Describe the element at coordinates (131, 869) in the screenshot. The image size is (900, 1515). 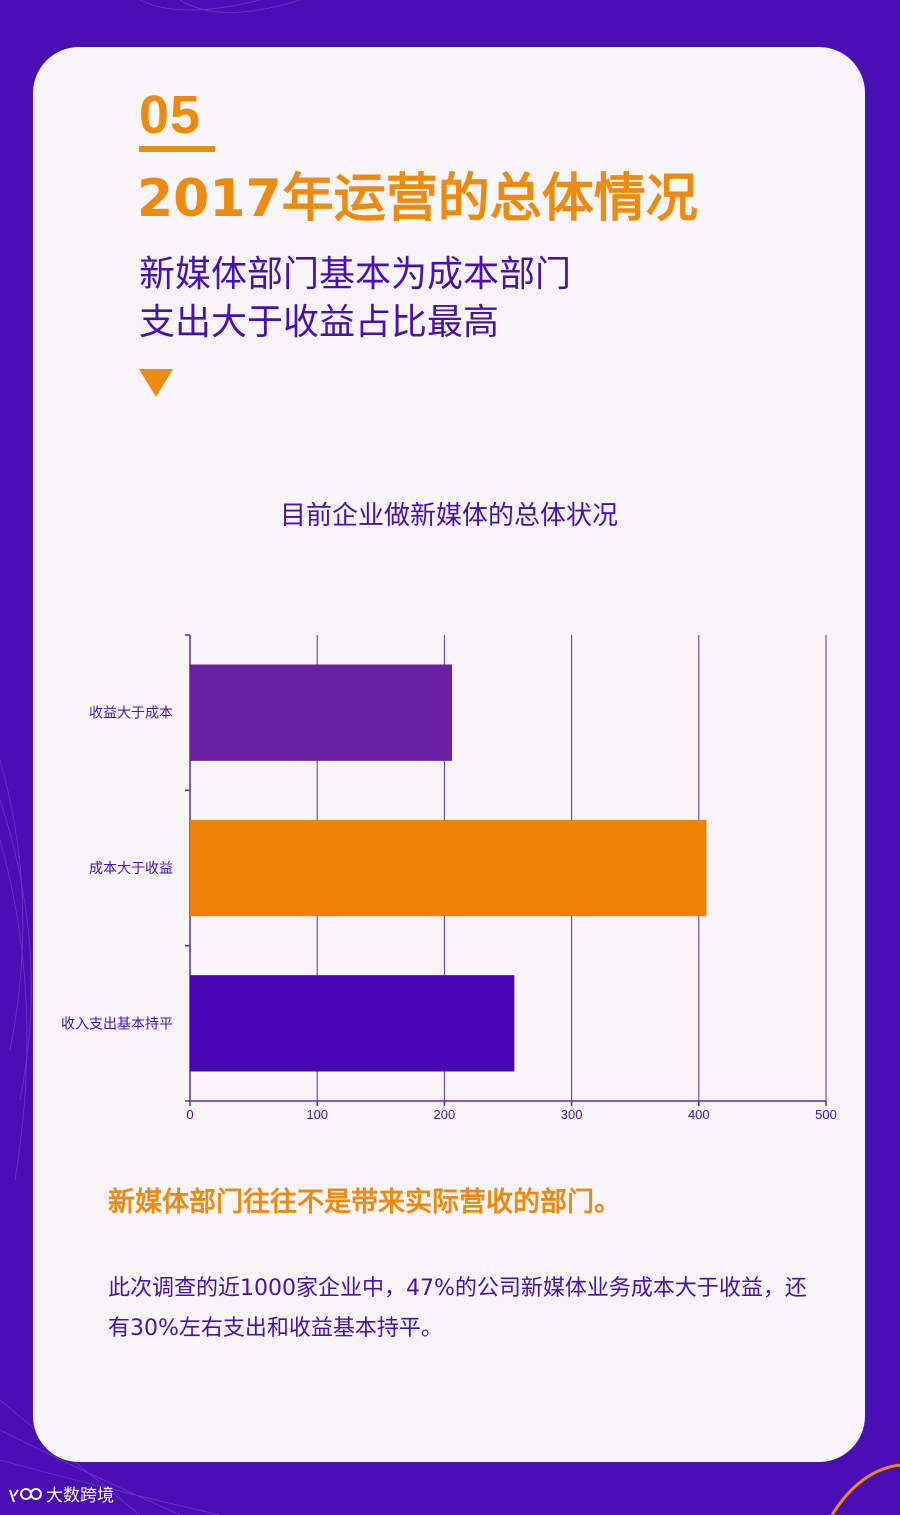
I see `y-tick-label: 成本大于收益` at that location.